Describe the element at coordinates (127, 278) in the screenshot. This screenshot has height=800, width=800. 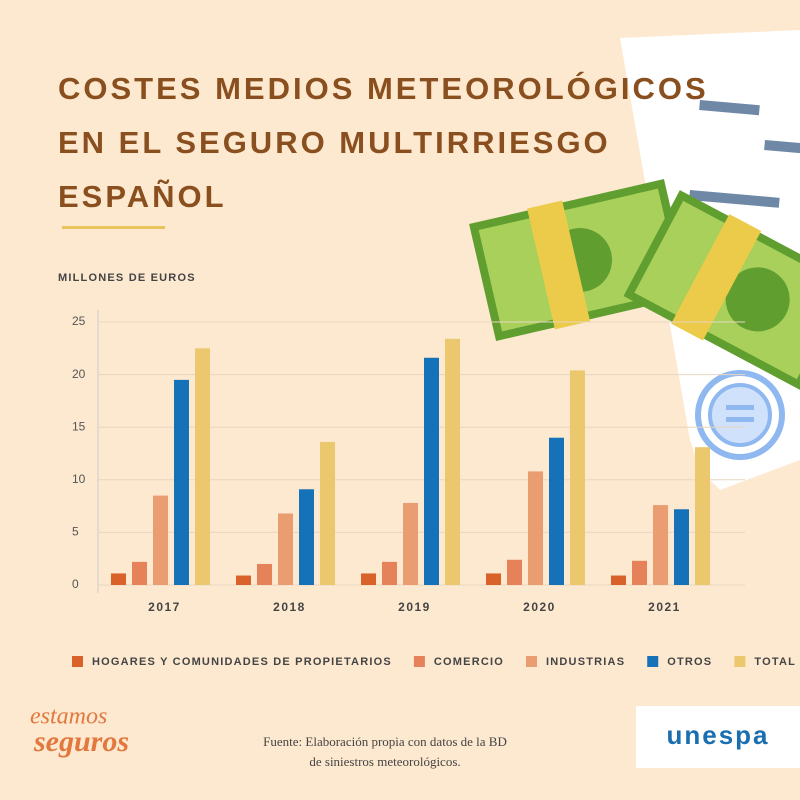
I see `y-axis-label: MILLONES DE EUROS` at that location.